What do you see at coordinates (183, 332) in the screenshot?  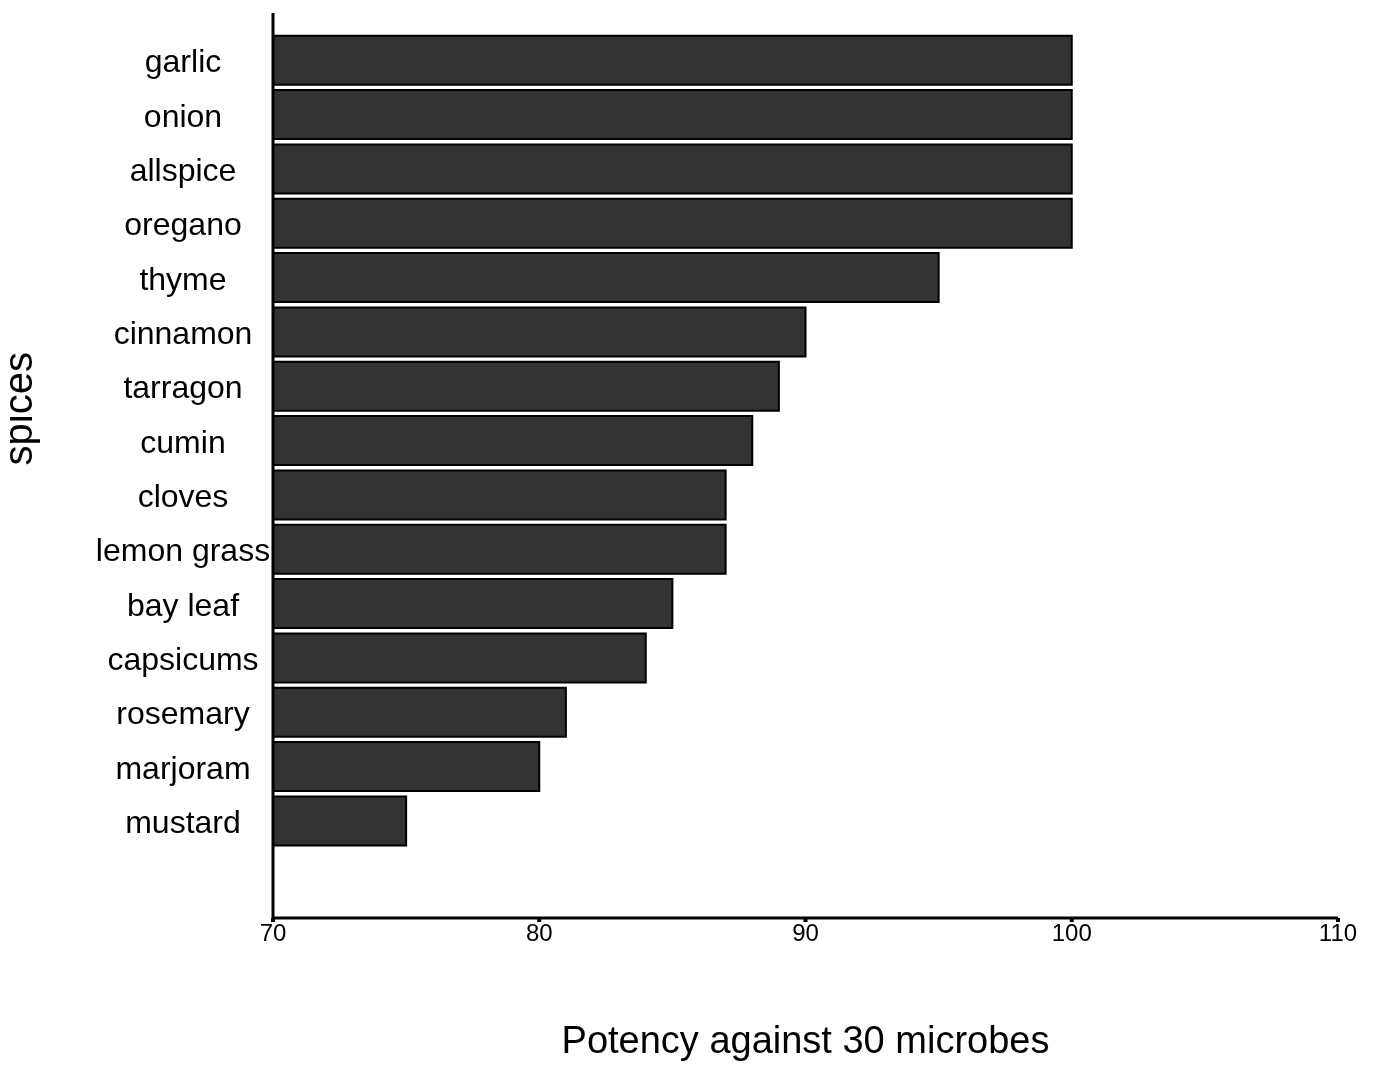 I see `y-tick-label: cinnamon` at bounding box center [183, 332].